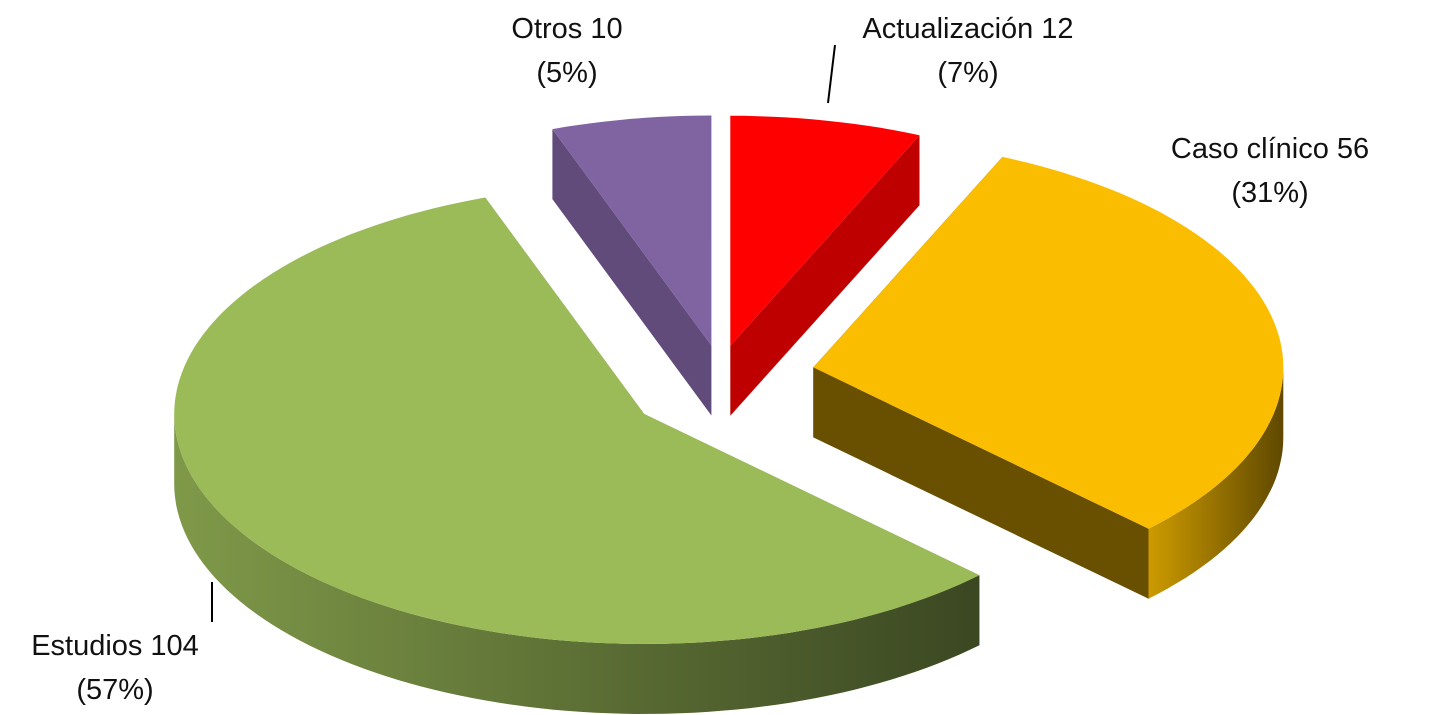 The image size is (1431, 715). Describe the element at coordinates (566, 73) in the screenshot. I see `label-percentage: (5%)` at that location.